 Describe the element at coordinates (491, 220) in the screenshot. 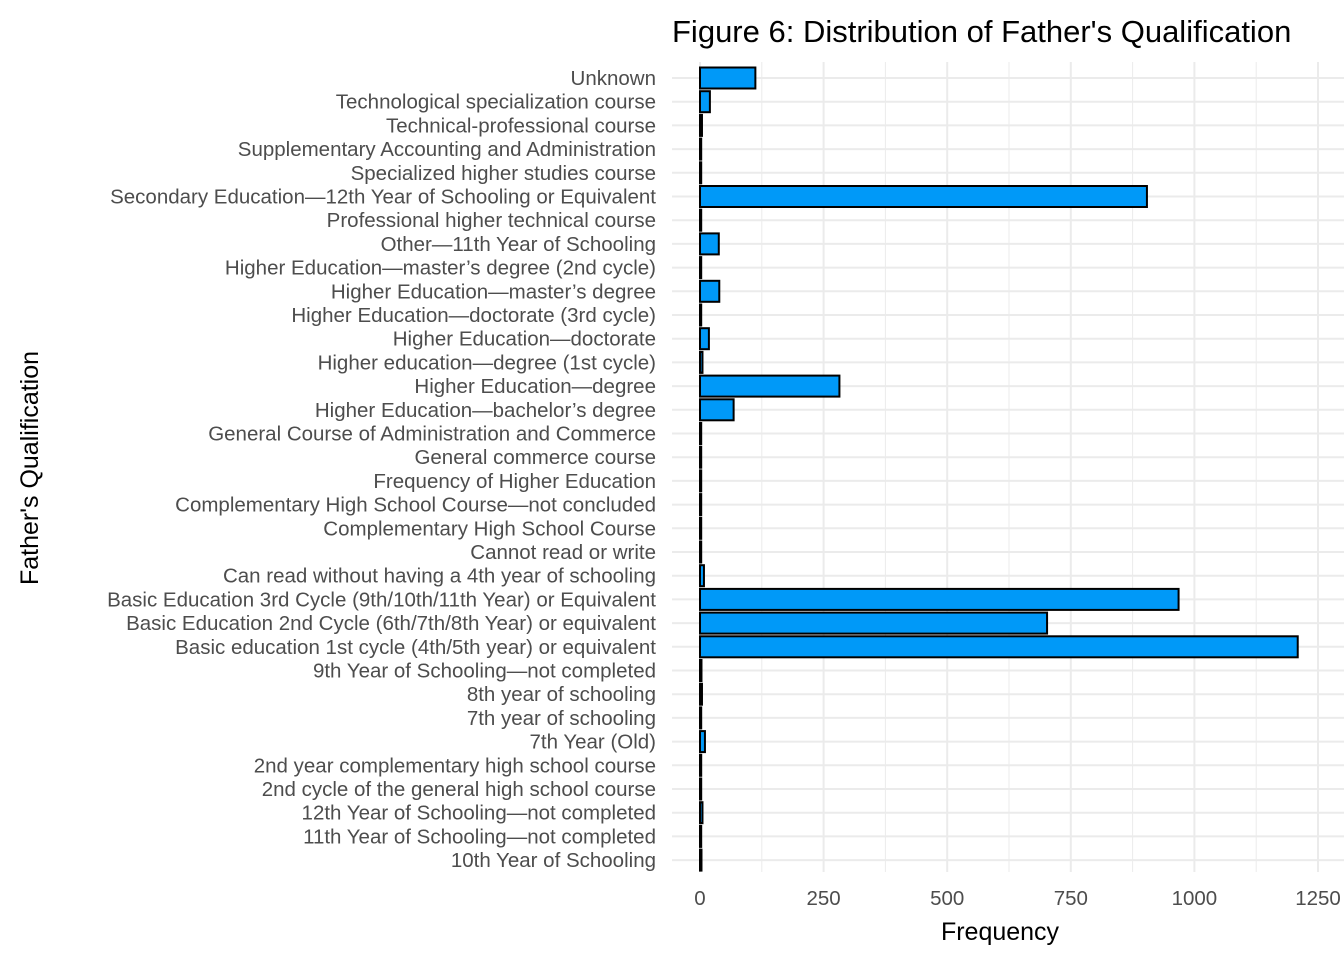

I see `category-label: Professional higher technical course` at that location.